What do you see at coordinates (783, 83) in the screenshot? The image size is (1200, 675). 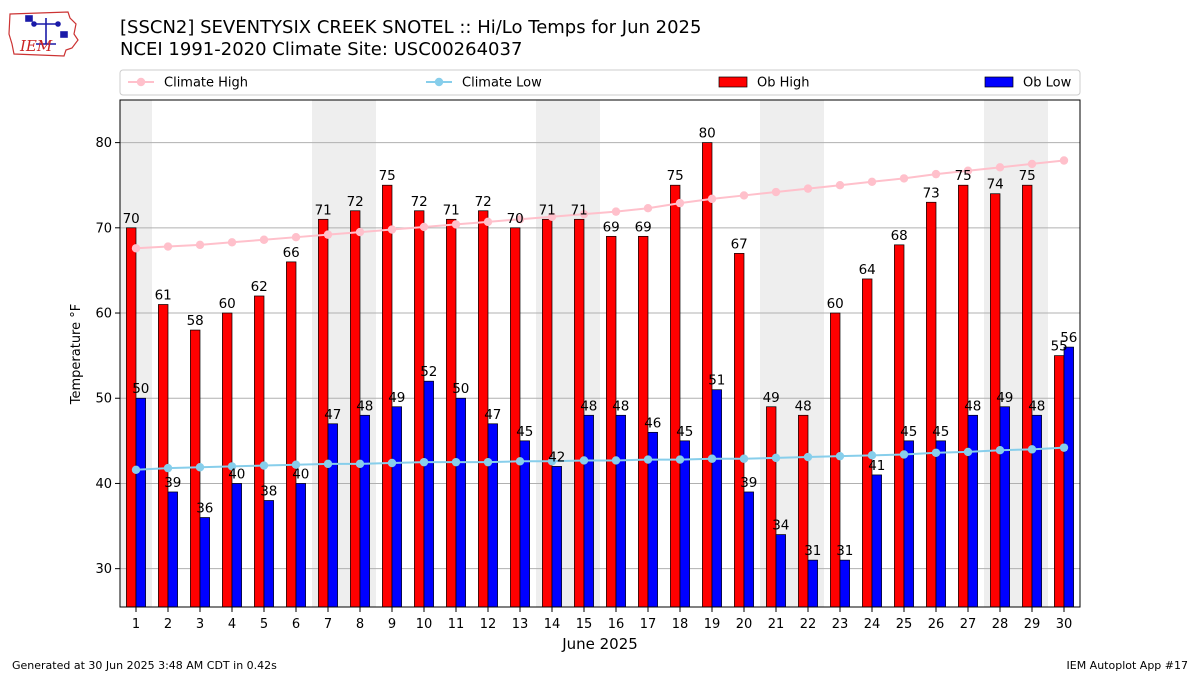 I see `legend-label-ob-high: Ob High` at bounding box center [783, 83].